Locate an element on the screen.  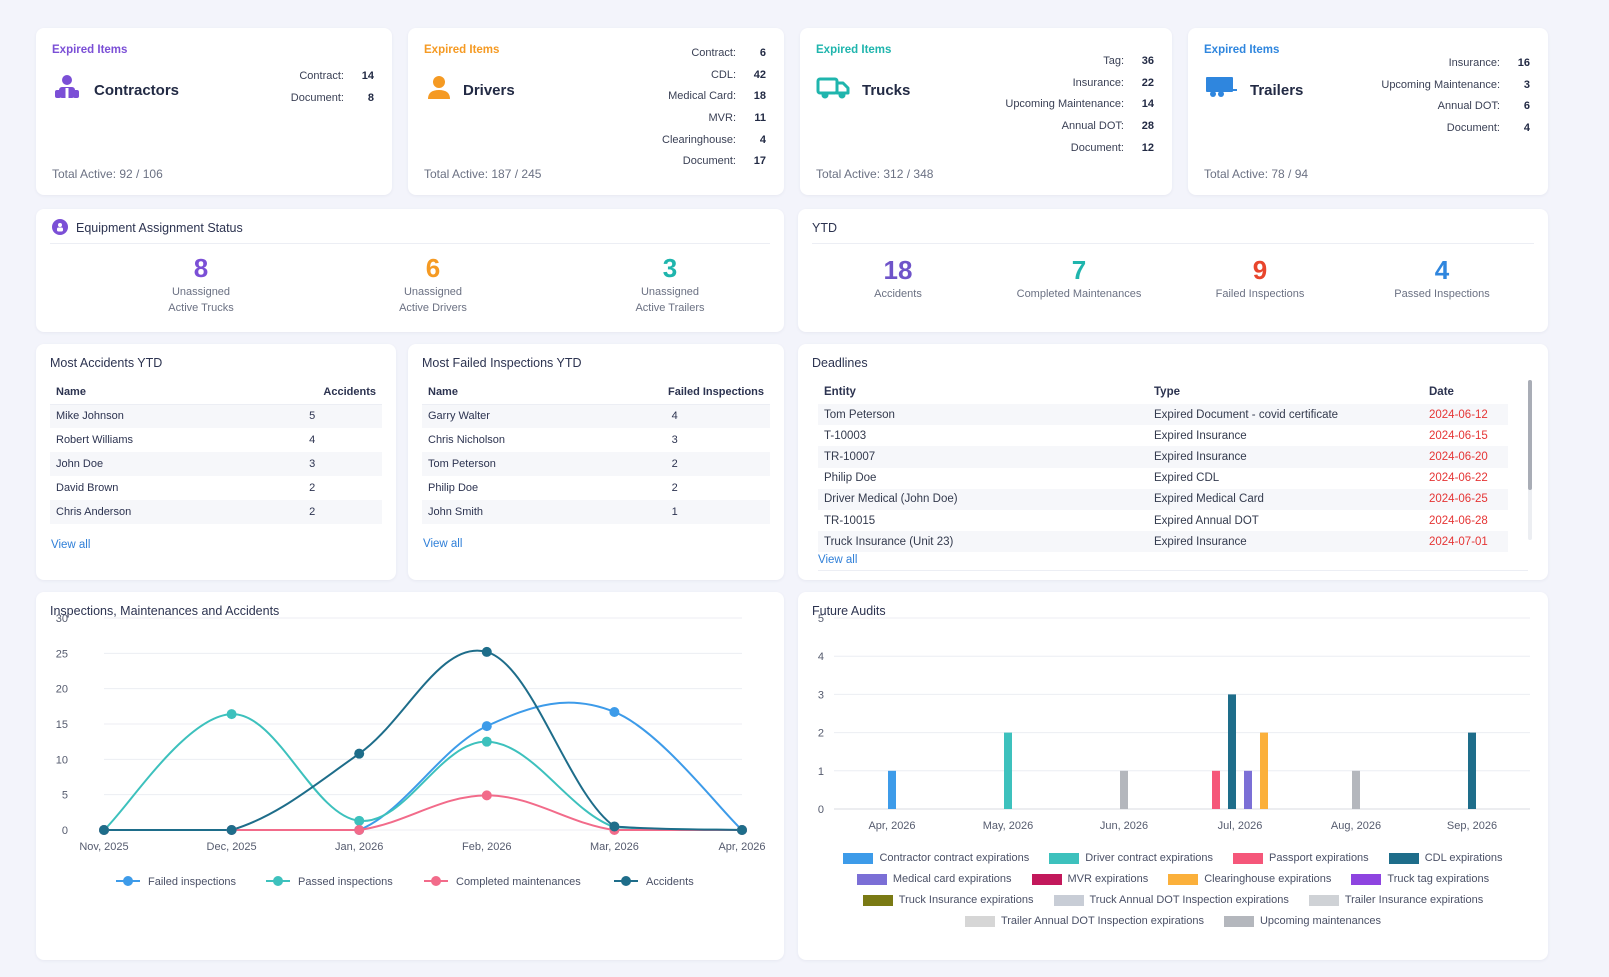
table-row: John Smith 1 is located at coordinates (596, 512).